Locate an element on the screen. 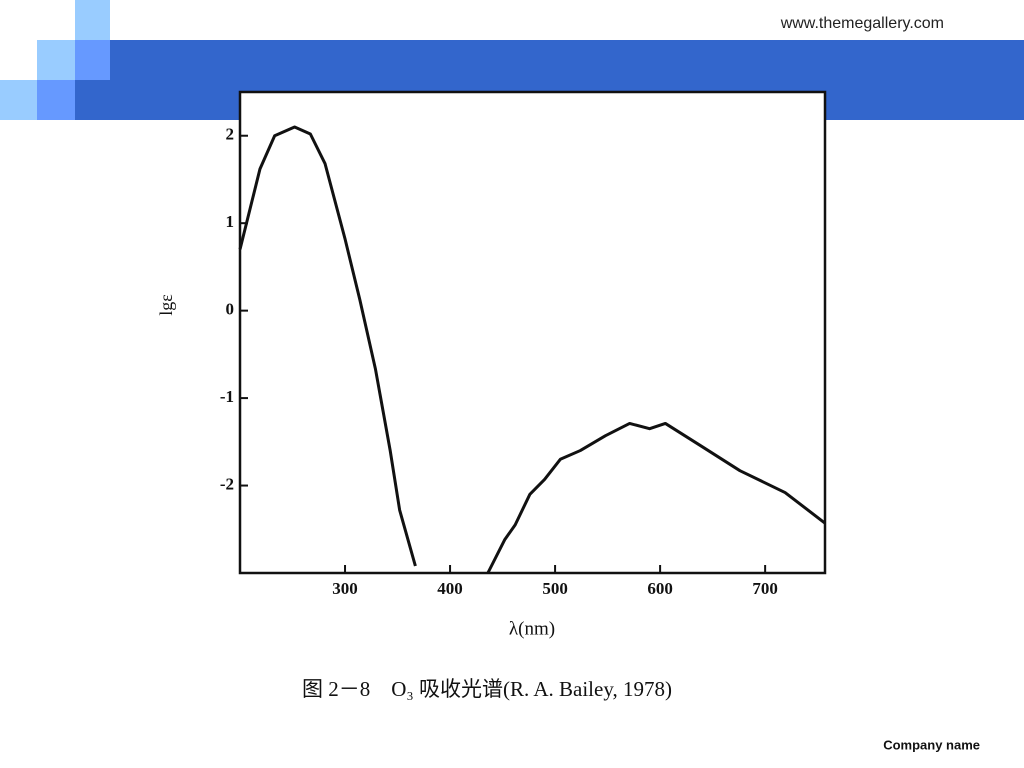  x-tick-label tick: 300 is located at coordinates (345, 588).